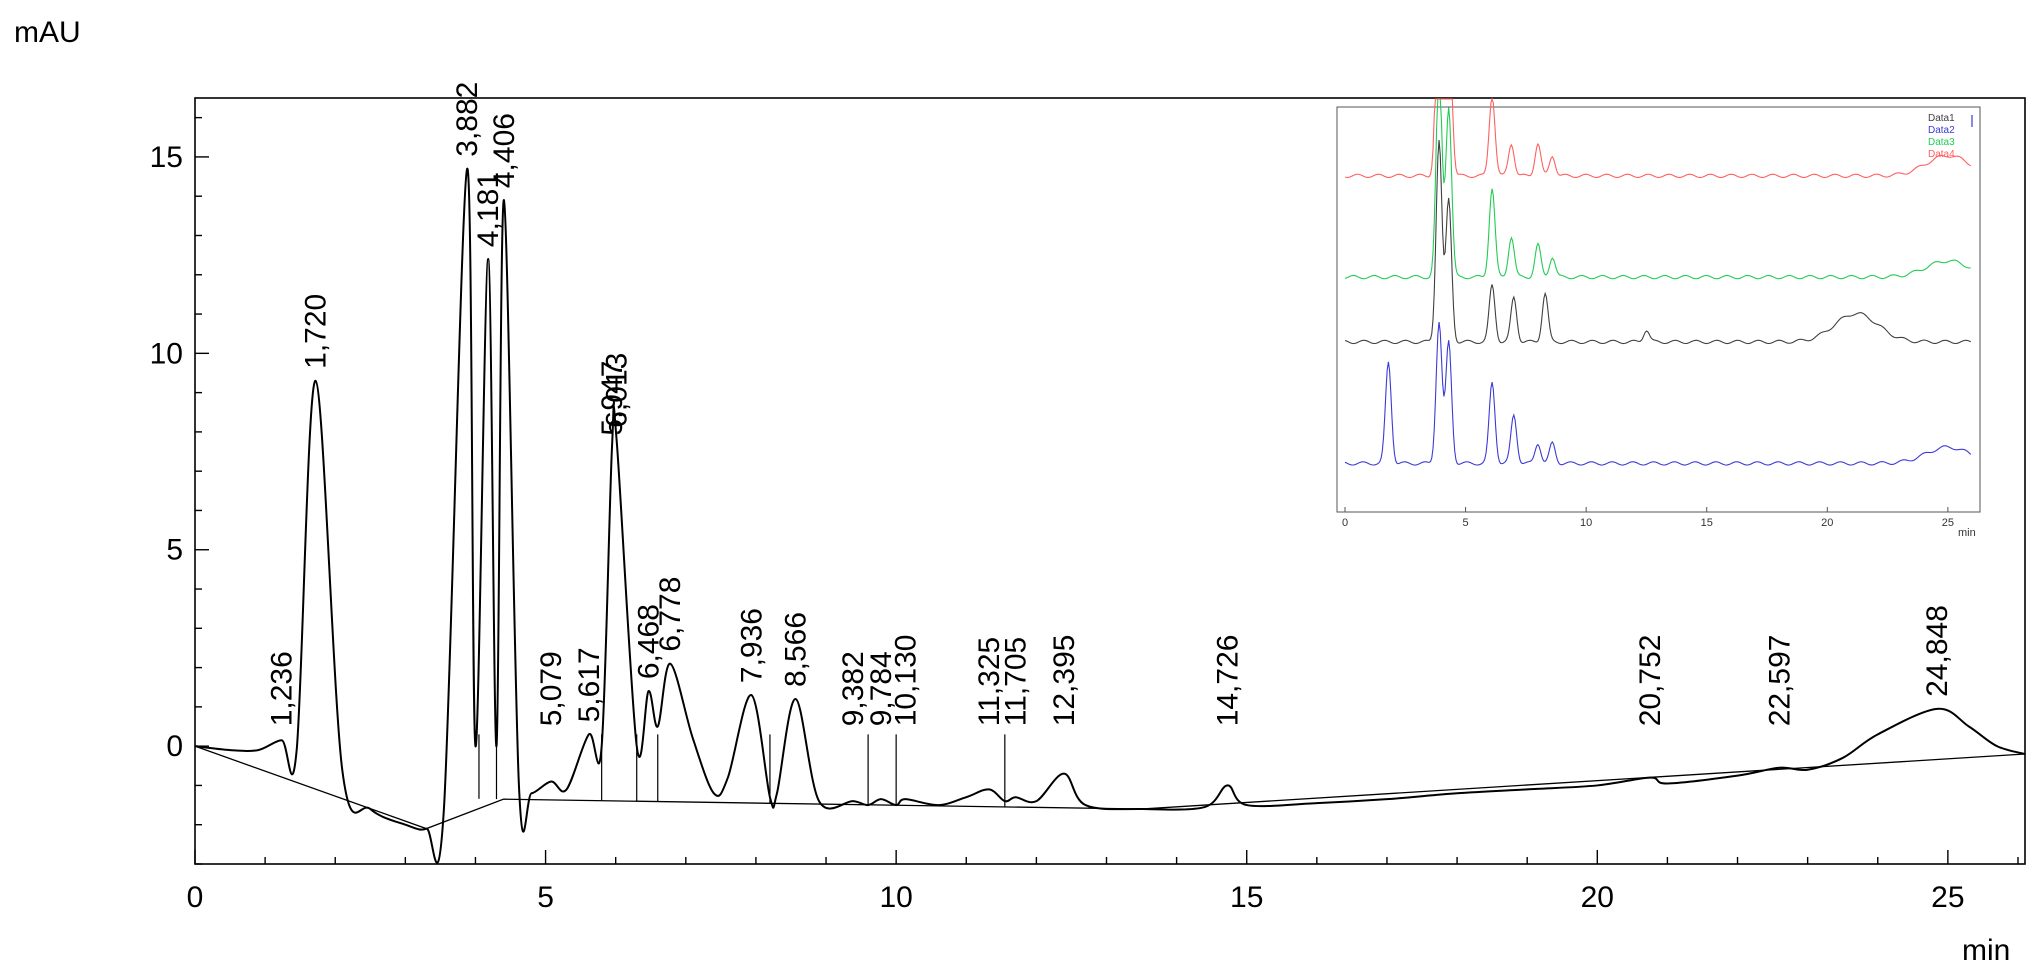 The width and height of the screenshot is (2040, 974). What do you see at coordinates (1827, 523) in the screenshot?
I see `inset-x-tick-label: 20` at bounding box center [1827, 523].